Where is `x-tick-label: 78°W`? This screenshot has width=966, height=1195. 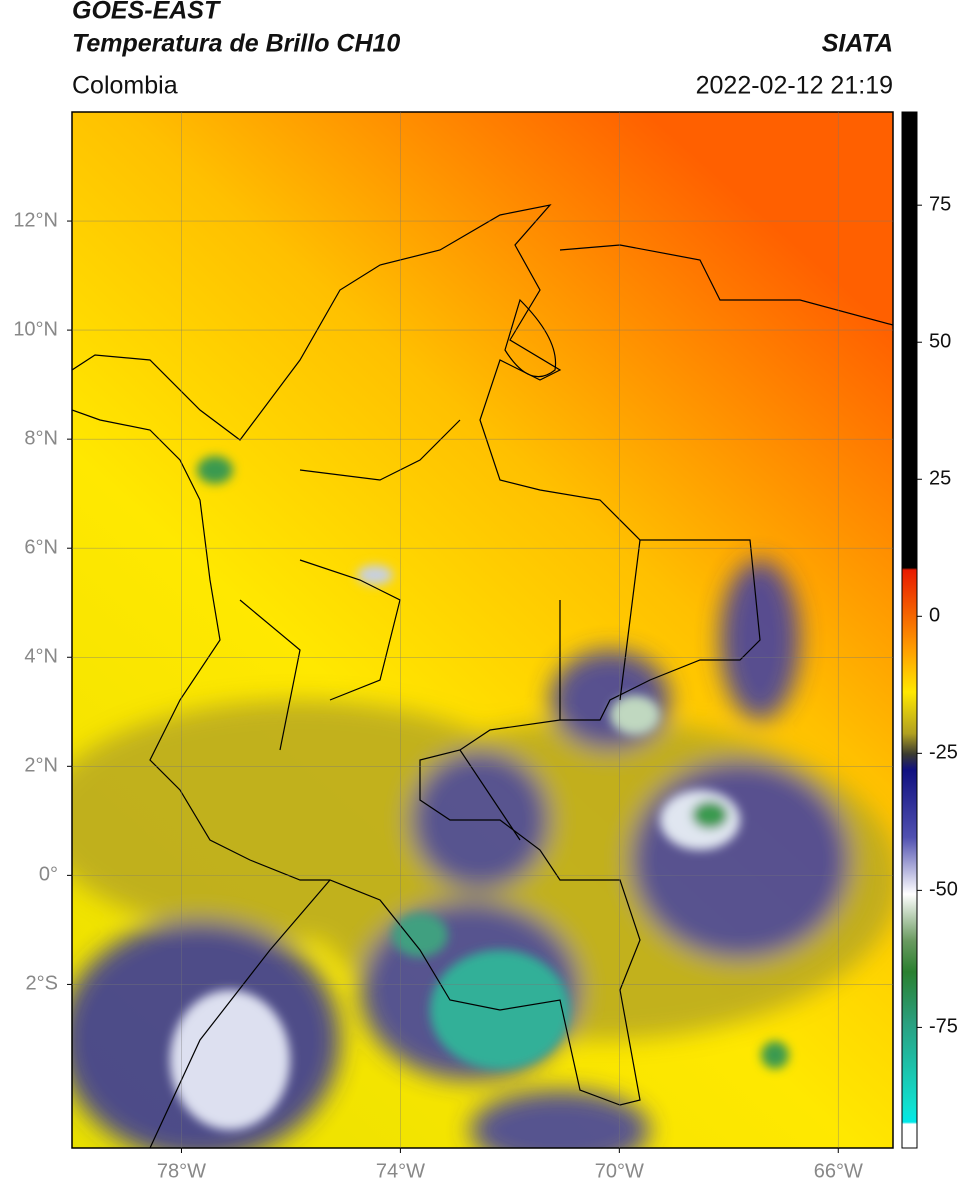
x-tick-label: 78°W is located at coordinates (181, 1171).